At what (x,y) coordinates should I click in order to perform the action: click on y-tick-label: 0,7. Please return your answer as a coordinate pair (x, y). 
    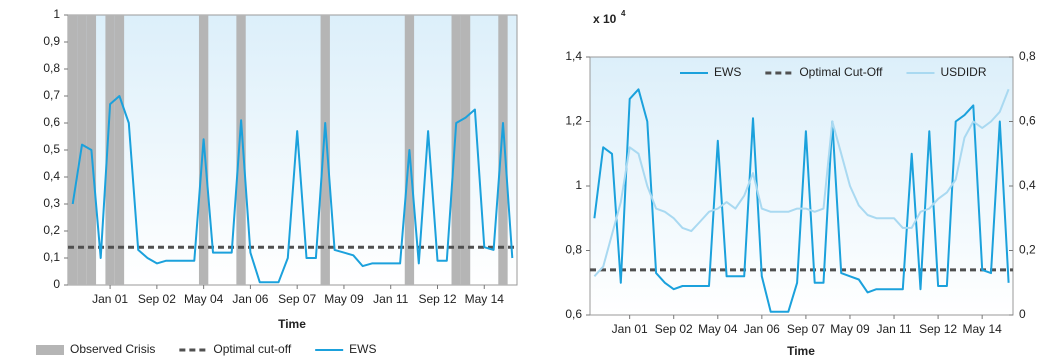
    Looking at the image, I should click on (51, 95).